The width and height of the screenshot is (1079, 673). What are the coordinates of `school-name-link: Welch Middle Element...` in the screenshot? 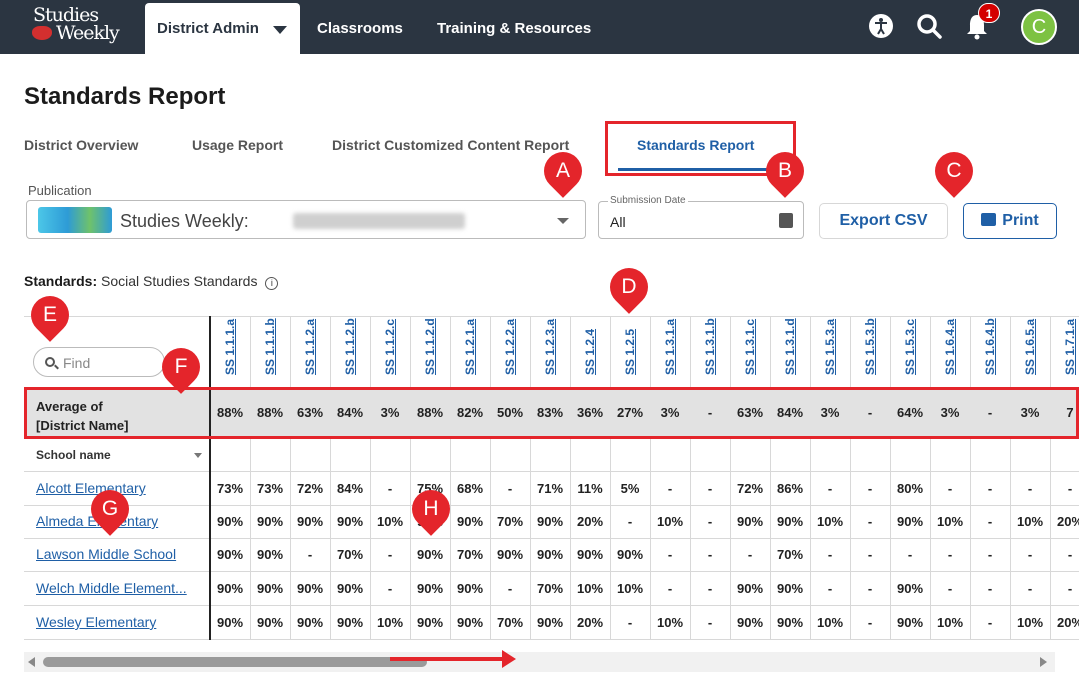 It's located at (111, 588).